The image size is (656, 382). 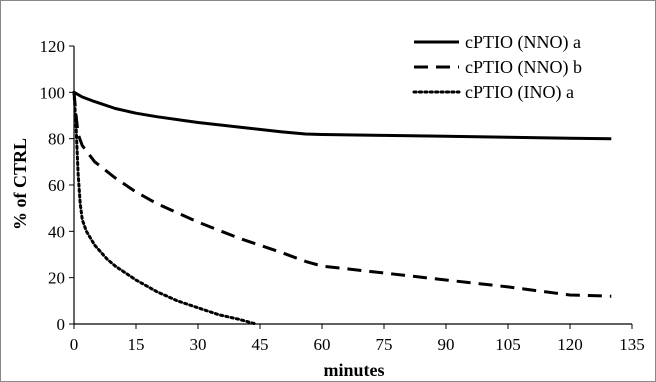 What do you see at coordinates (198, 344) in the screenshot?
I see `x-tick-label: 30` at bounding box center [198, 344].